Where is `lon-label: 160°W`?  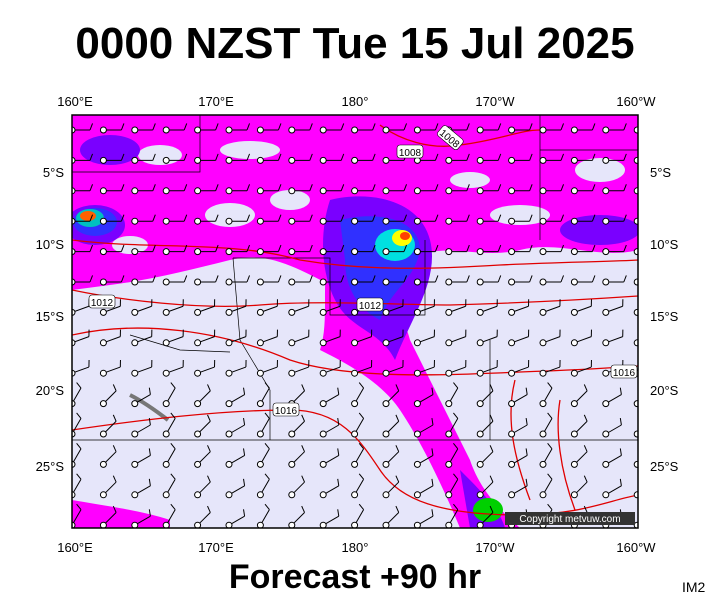 lon-label: 160°W is located at coordinates (636, 101).